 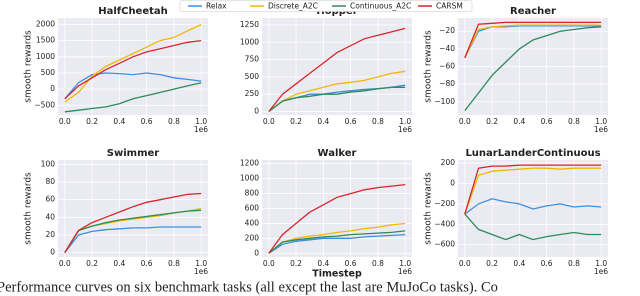 I want to click on chart-title: Swimmer, so click(x=133, y=153).